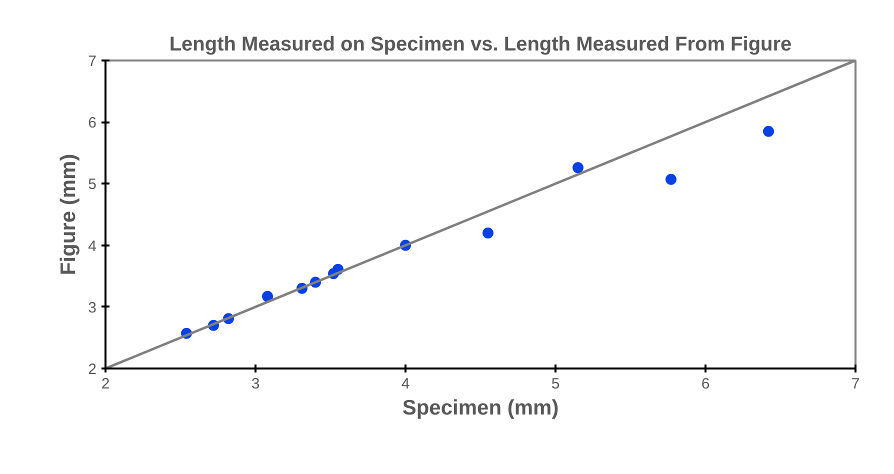  I want to click on x-tick-label: 3, so click(255, 384).